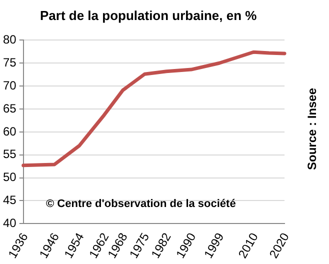 The image size is (329, 264). Describe the element at coordinates (9, 200) in the screenshot. I see `y-tick-label: 45` at that location.